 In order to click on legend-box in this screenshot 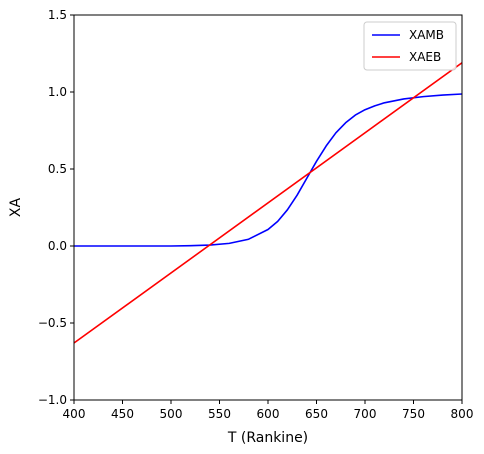, I will do `click(410, 46)`.